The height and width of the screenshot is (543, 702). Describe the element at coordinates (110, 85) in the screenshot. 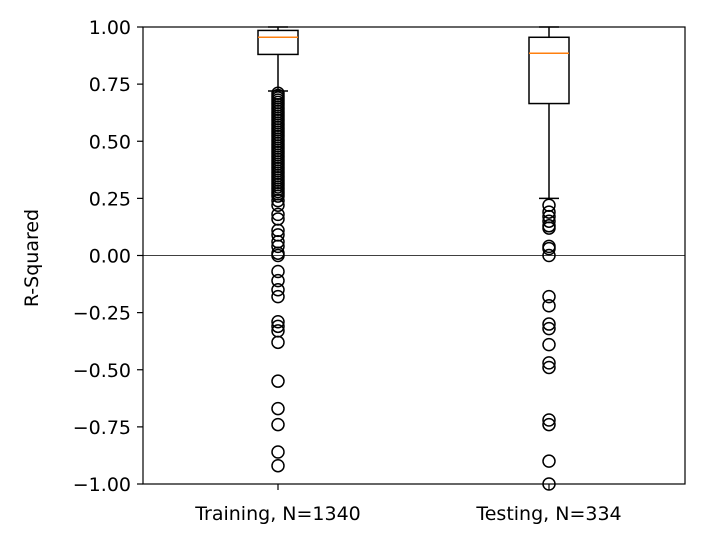

I see `y-tick-label: 0.75` at that location.